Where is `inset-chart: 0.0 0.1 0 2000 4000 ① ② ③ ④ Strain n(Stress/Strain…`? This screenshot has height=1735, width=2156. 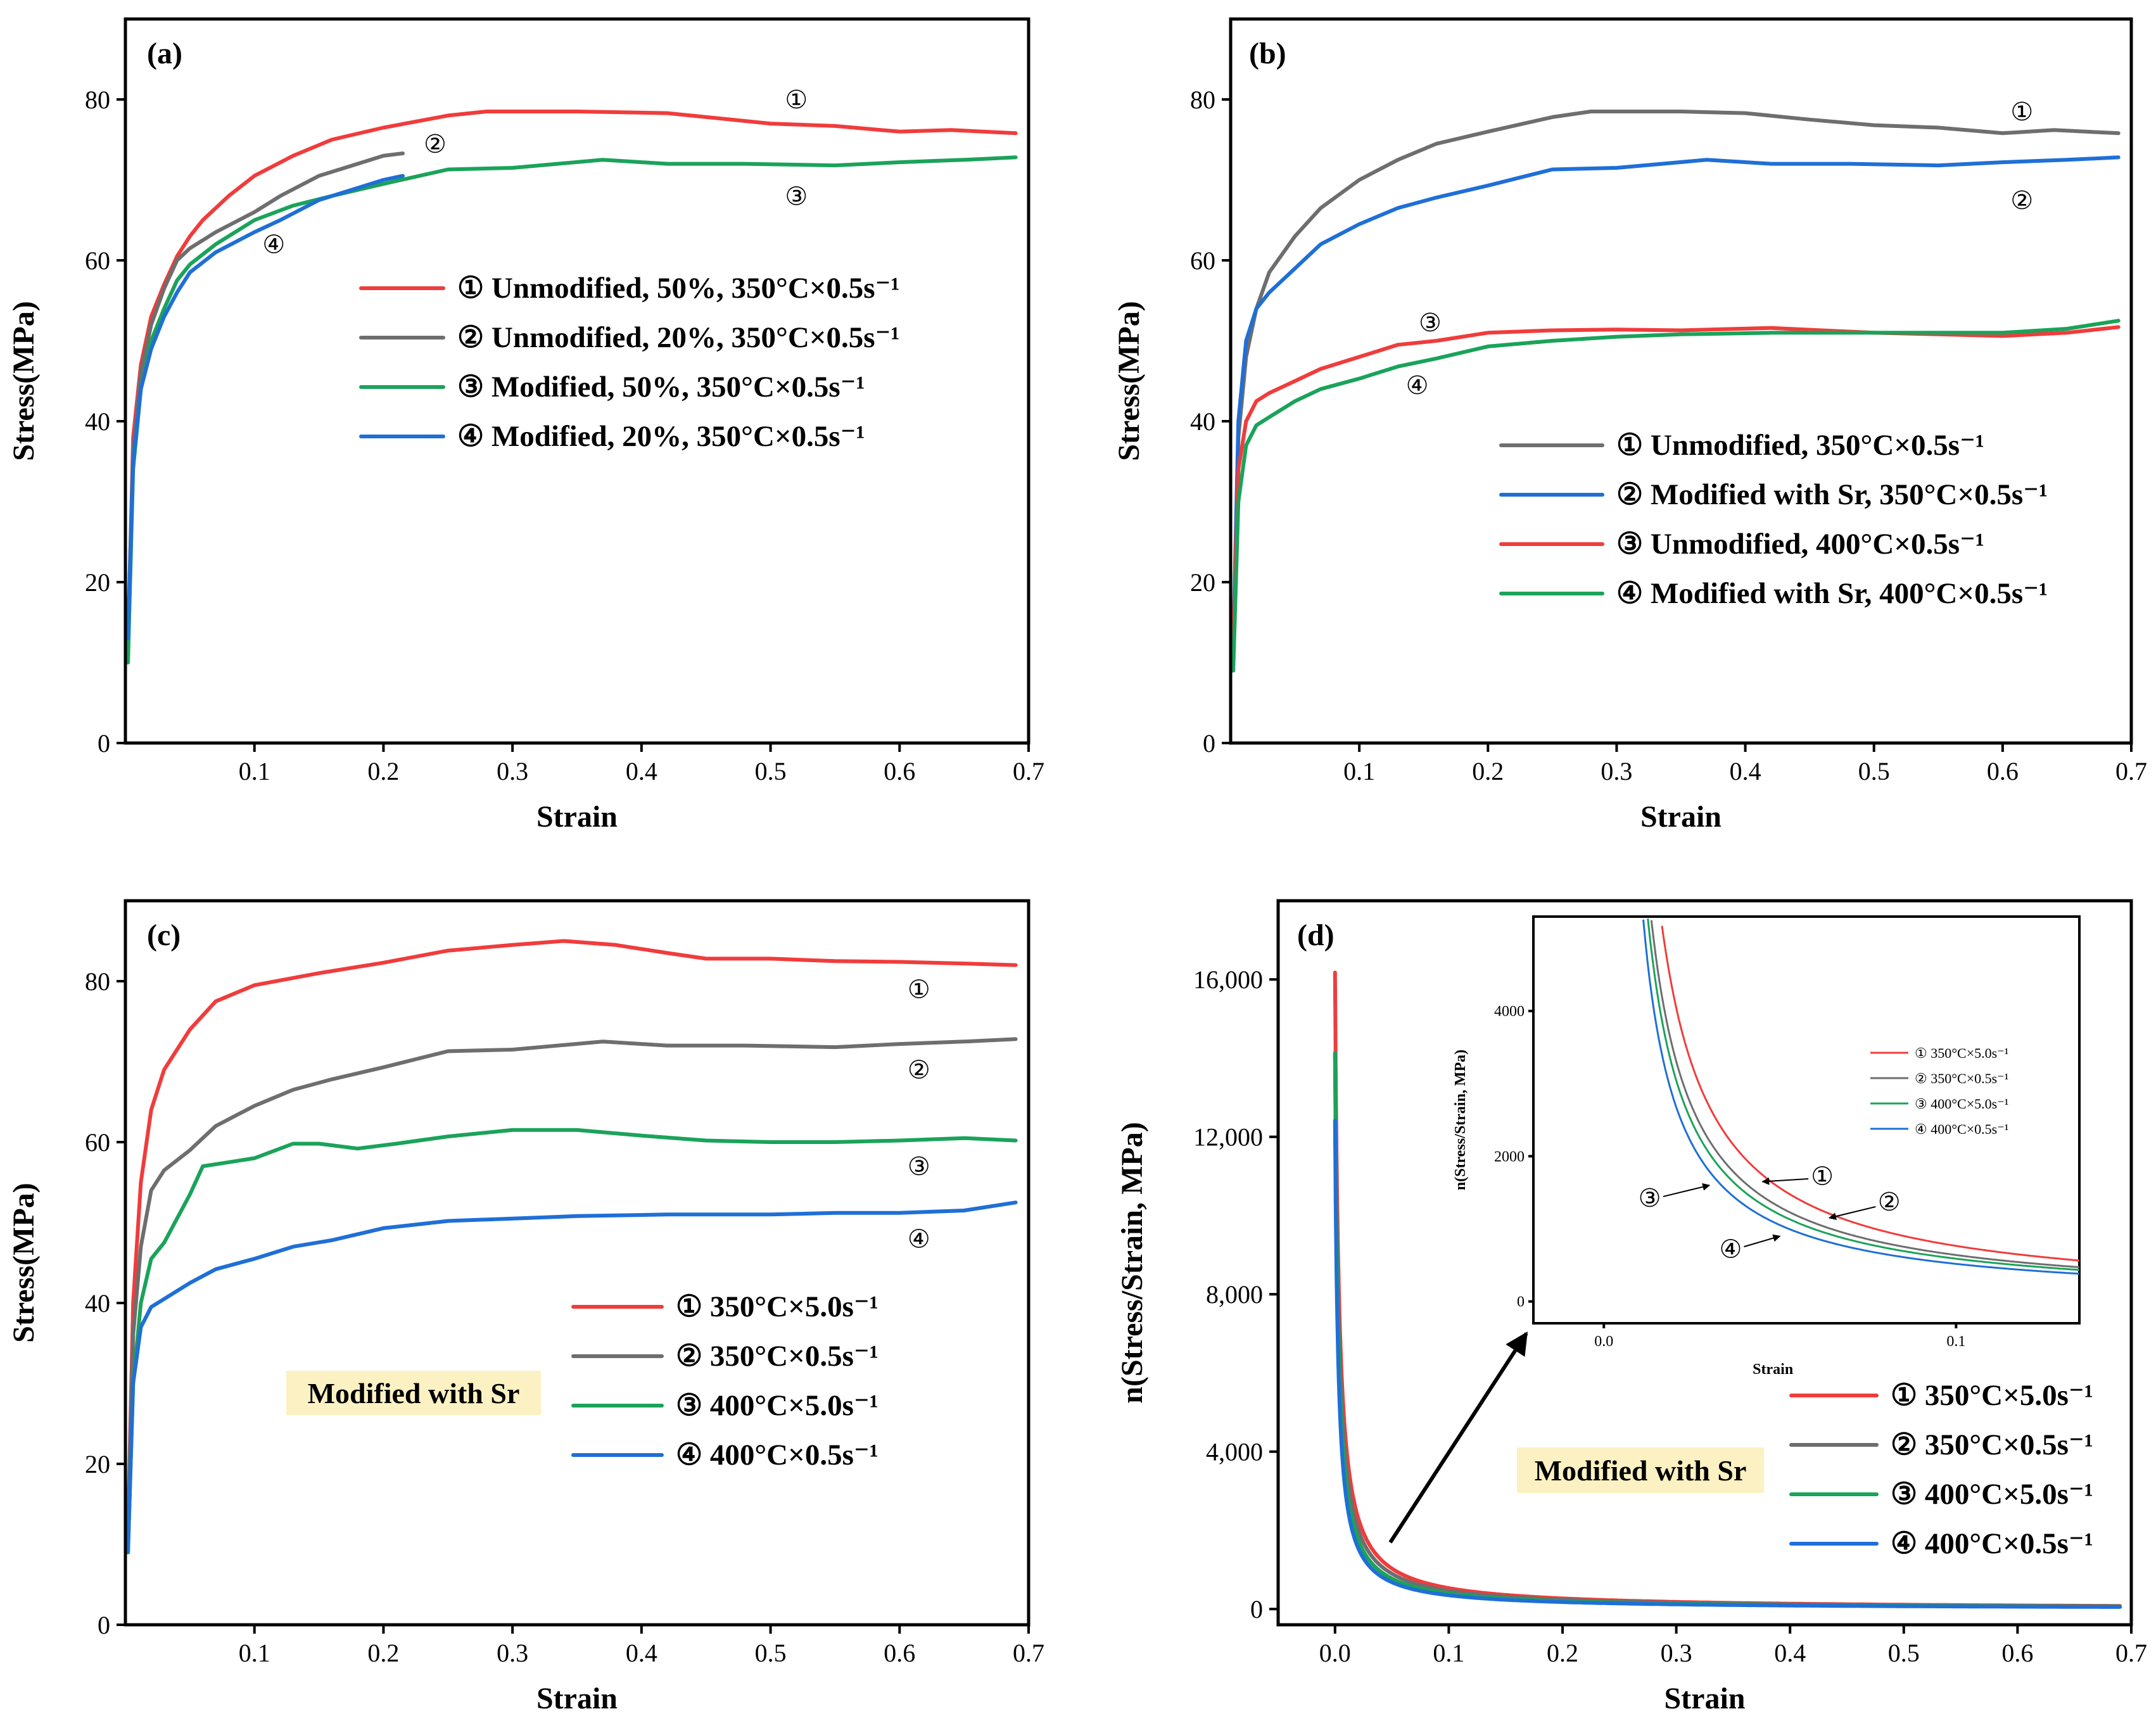
inset-chart: 0.0 0.1 0 2000 4000 ① ② ③ ④ Strain n(Stress/Strain… is located at coordinates (1767, 1146).